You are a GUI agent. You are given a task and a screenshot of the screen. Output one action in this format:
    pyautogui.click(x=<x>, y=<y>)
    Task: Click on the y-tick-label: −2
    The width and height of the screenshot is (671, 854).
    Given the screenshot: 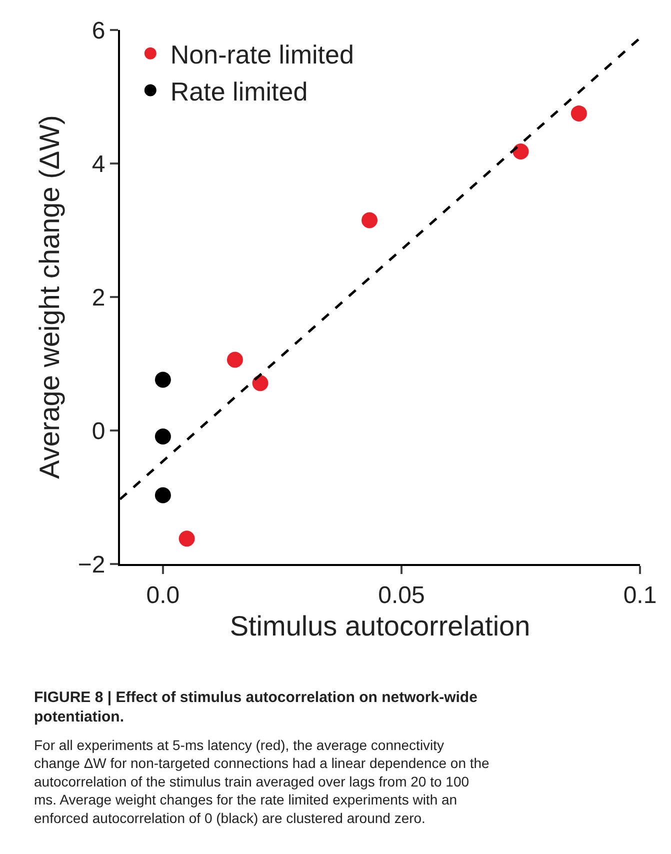 What is the action you would take?
    pyautogui.click(x=92, y=564)
    